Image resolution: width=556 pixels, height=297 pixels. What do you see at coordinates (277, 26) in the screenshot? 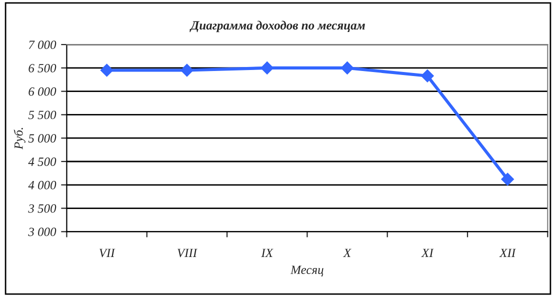
I see `chart-title: Диаграмма доходов по месяцам` at bounding box center [277, 26].